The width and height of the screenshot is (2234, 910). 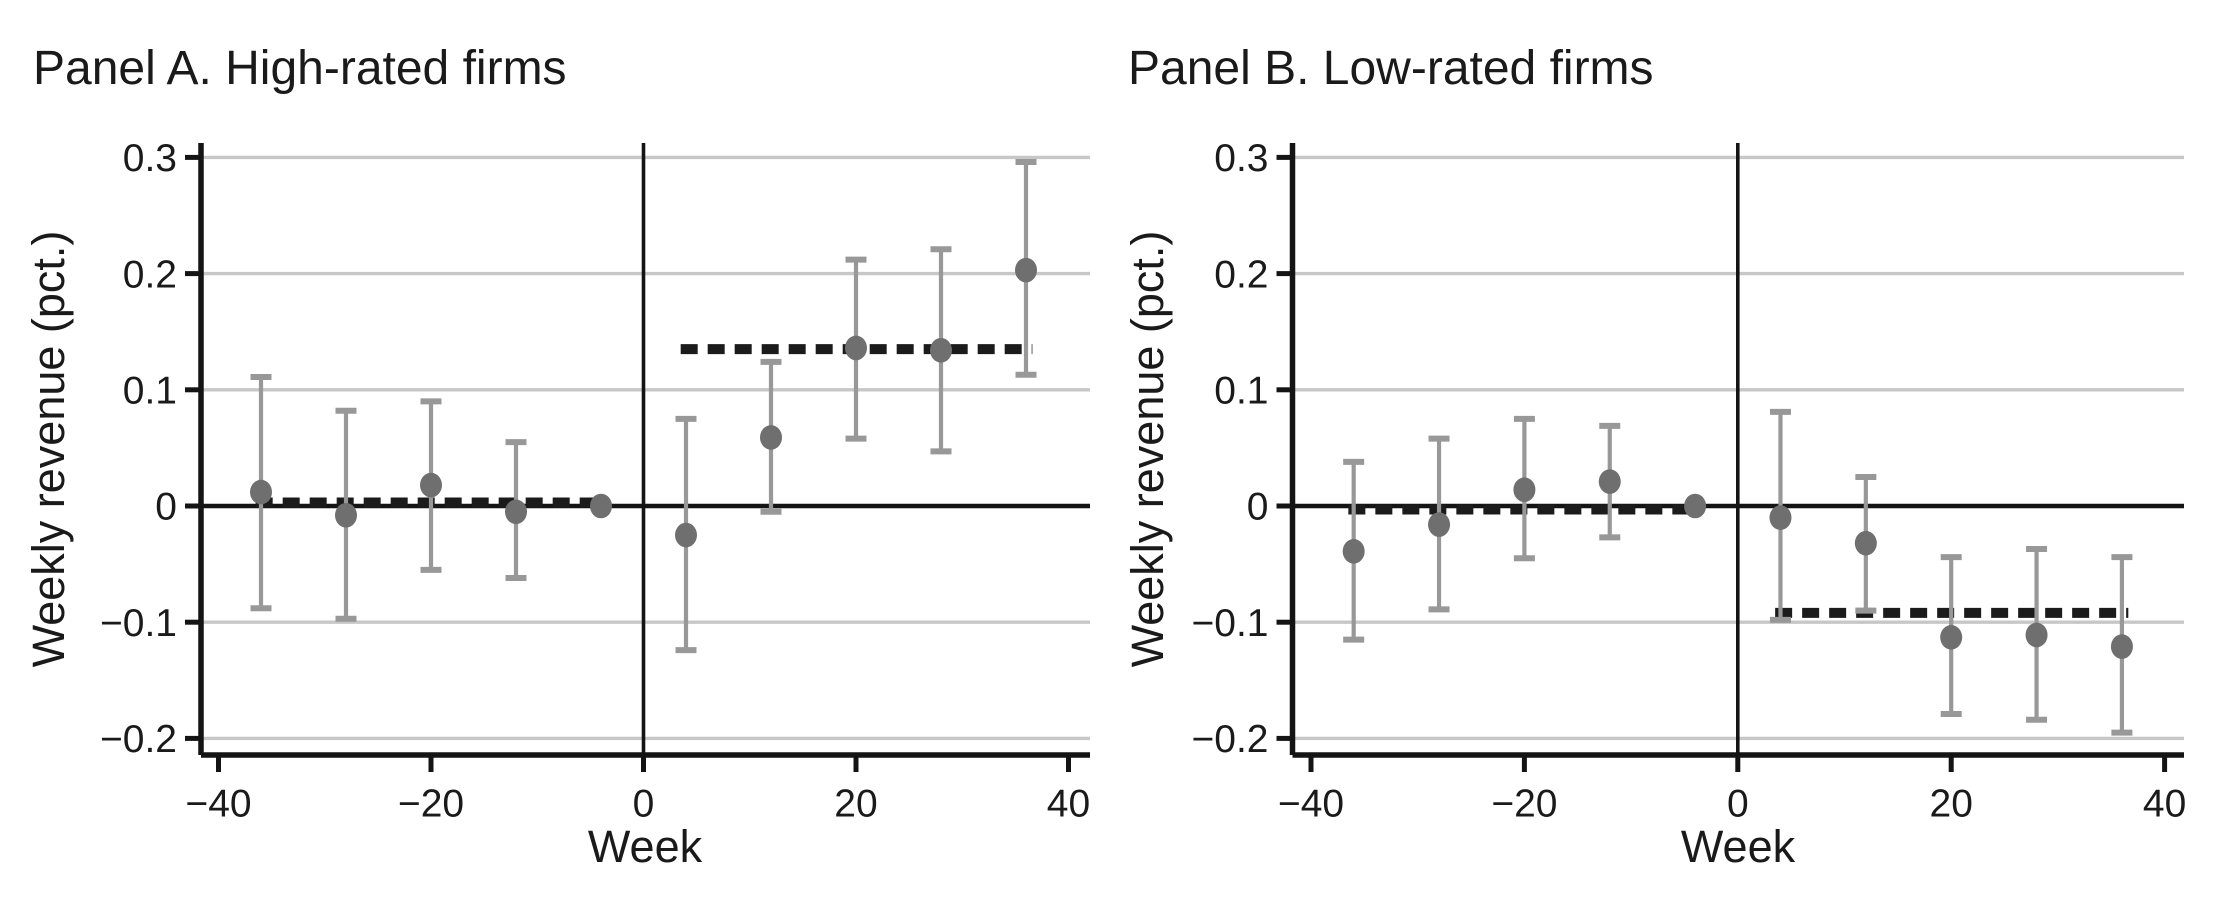 I want to click on panel-b-title: Panel B. Low-rated firms, so click(x=1391, y=68).